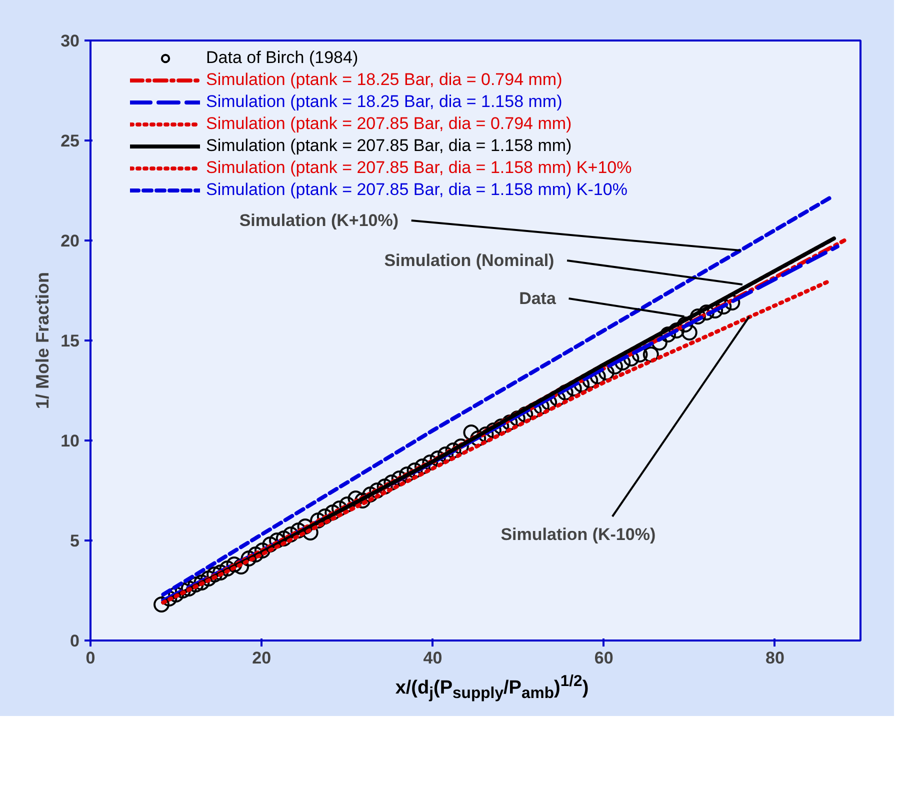 The image size is (906, 797). What do you see at coordinates (492, 687) in the screenshot?
I see `text: x/(d$_{j}$(P$_{supply}$/P$_{amb}$)$^{1/2}$)` at bounding box center [492, 687].